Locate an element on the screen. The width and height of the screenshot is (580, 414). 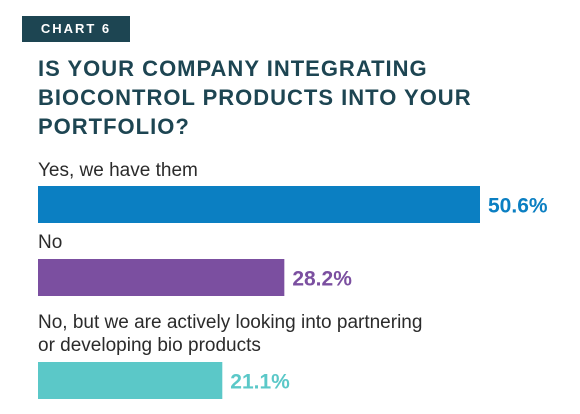
chart-number-tag: CHART 6 is located at coordinates (76, 29).